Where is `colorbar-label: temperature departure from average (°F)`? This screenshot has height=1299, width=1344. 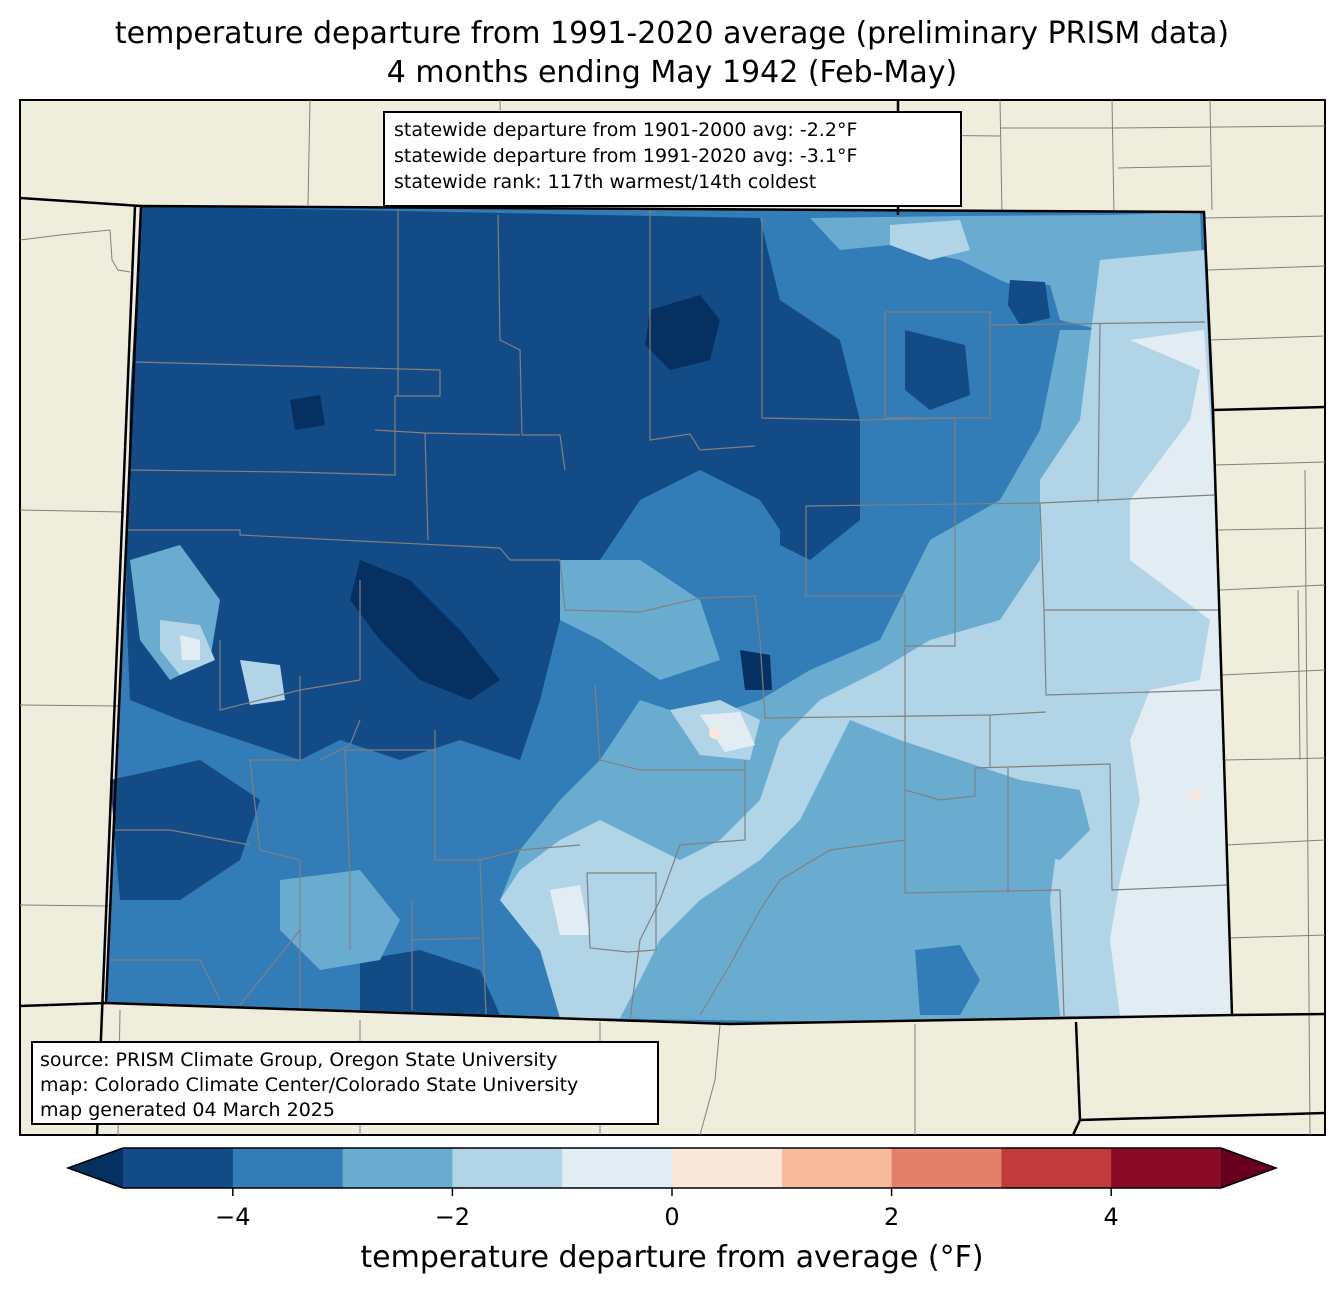 colorbar-label: temperature departure from average (°F) is located at coordinates (672, 1257).